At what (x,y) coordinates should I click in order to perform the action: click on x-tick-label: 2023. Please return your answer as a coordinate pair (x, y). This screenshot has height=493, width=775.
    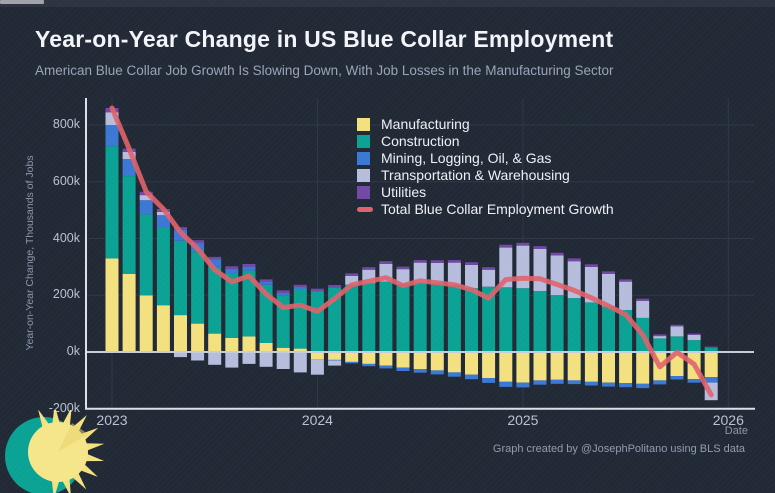
    Looking at the image, I should click on (112, 420).